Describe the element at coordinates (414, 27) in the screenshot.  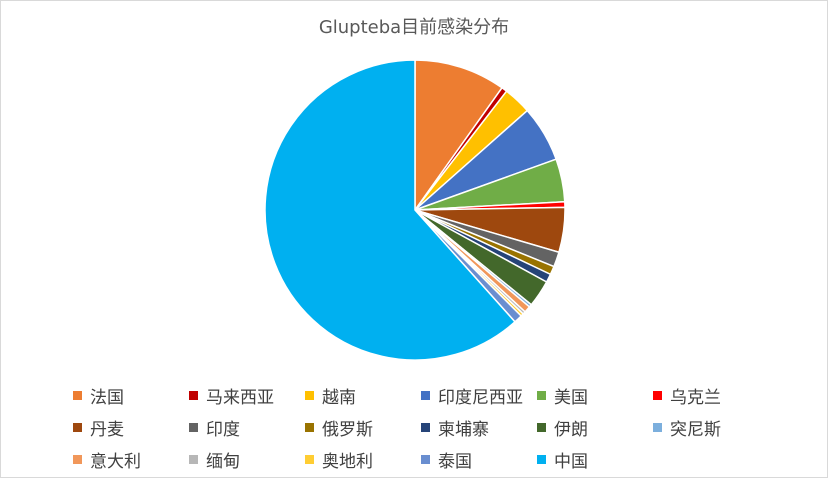
I see `chart-title: Glupteba目前感染分布` at that location.